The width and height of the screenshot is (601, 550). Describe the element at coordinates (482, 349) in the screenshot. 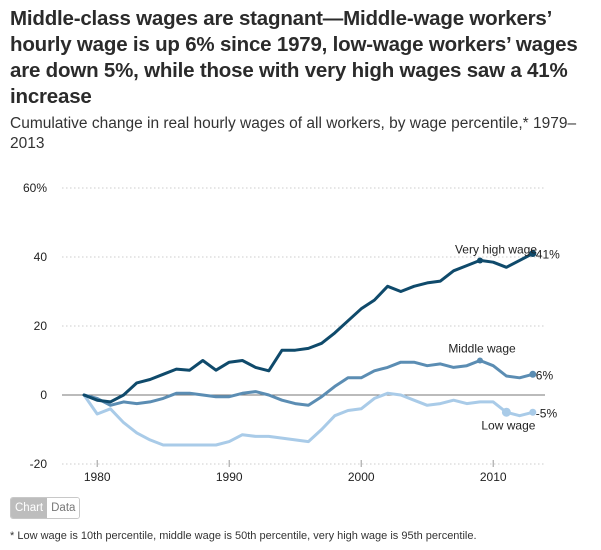

I see `series-label-middle-wage: Middle wage` at that location.